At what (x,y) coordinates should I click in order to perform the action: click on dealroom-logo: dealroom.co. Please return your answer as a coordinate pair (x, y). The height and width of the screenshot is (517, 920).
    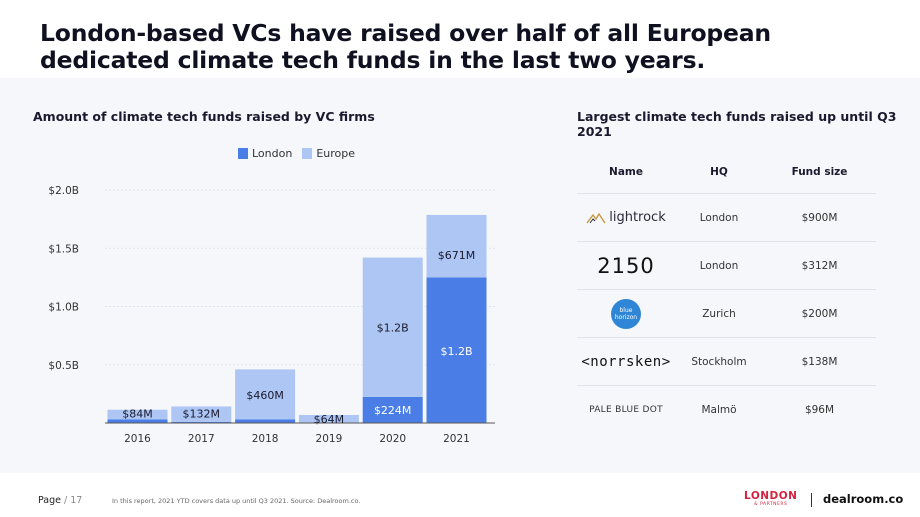
    Looking at the image, I should click on (863, 499).